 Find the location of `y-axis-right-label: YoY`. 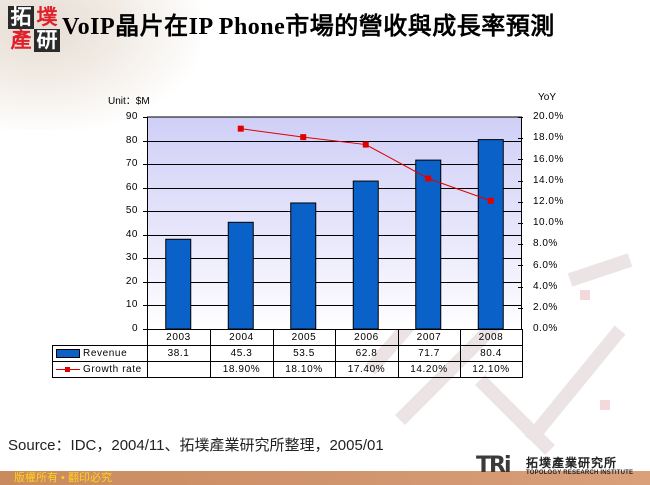

y-axis-right-label: YoY is located at coordinates (547, 97).